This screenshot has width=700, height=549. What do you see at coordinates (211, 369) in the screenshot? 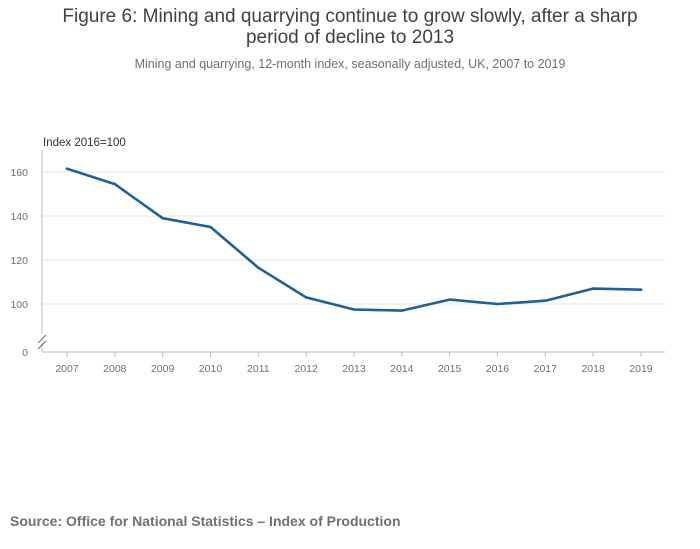
I see `x-tick-label-2010: 2010` at bounding box center [211, 369].